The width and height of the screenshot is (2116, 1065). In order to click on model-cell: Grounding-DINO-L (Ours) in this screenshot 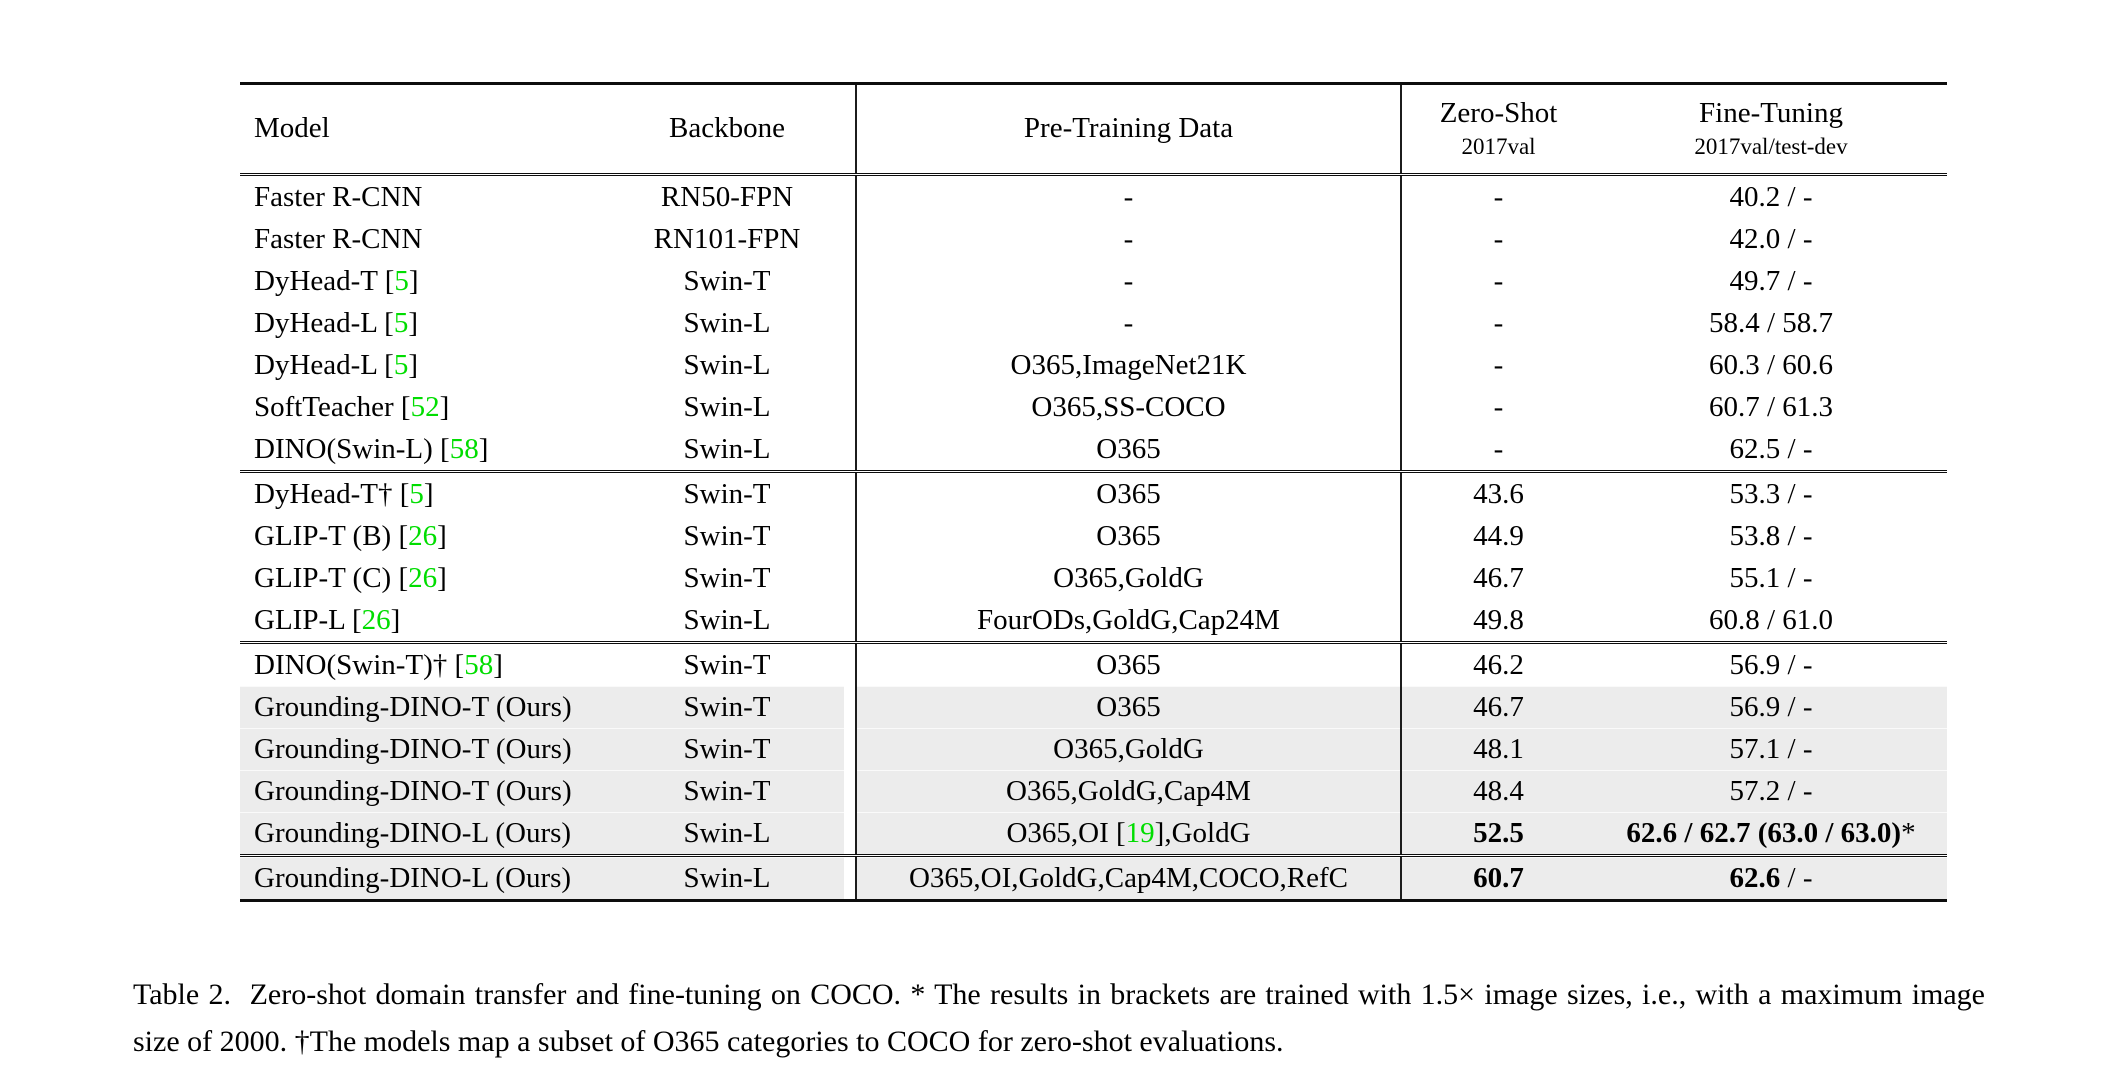, I will do `click(425, 833)`.